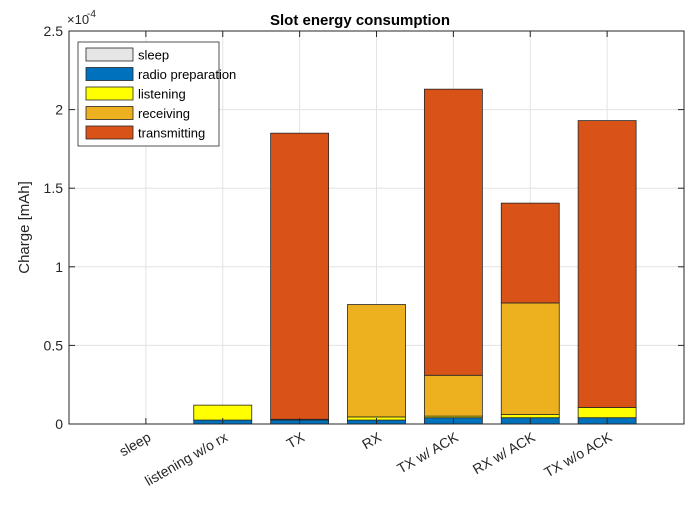  I want to click on legend-label: transmitting, so click(171, 133).